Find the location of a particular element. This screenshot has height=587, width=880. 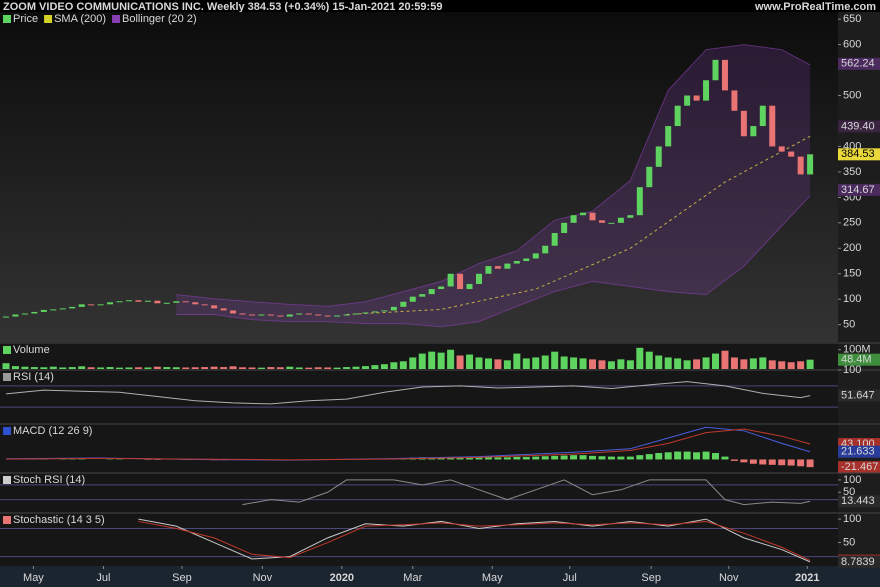

panel-title: Stoch RSI (14) is located at coordinates (49, 480).